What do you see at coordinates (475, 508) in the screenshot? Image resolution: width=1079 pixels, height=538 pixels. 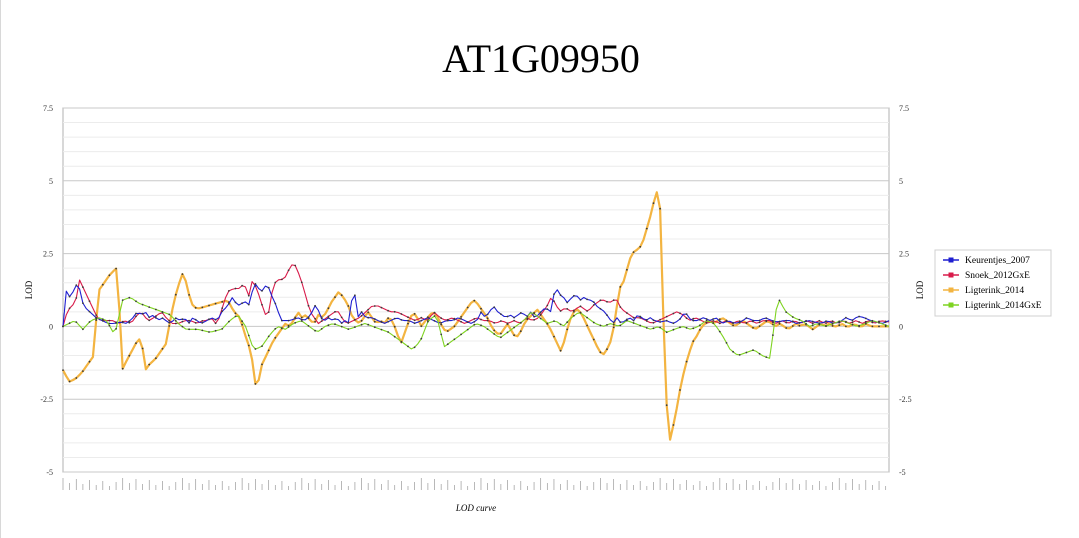 I see `x-axis-label: LOD curve` at bounding box center [475, 508].